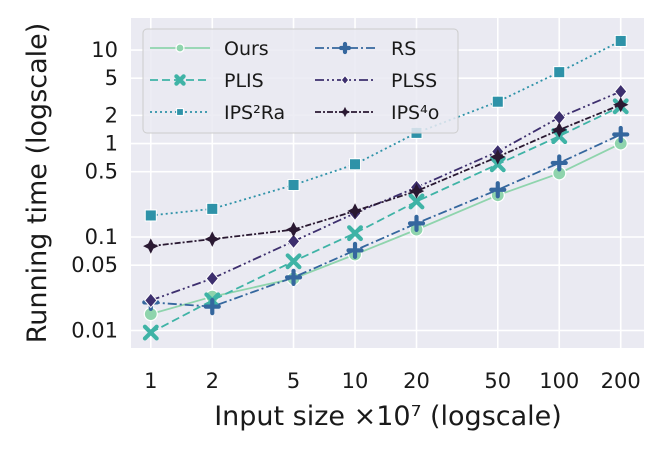 The image size is (664, 457). What do you see at coordinates (104, 50) in the screenshot?
I see `y-tick-label: 10` at bounding box center [104, 50].